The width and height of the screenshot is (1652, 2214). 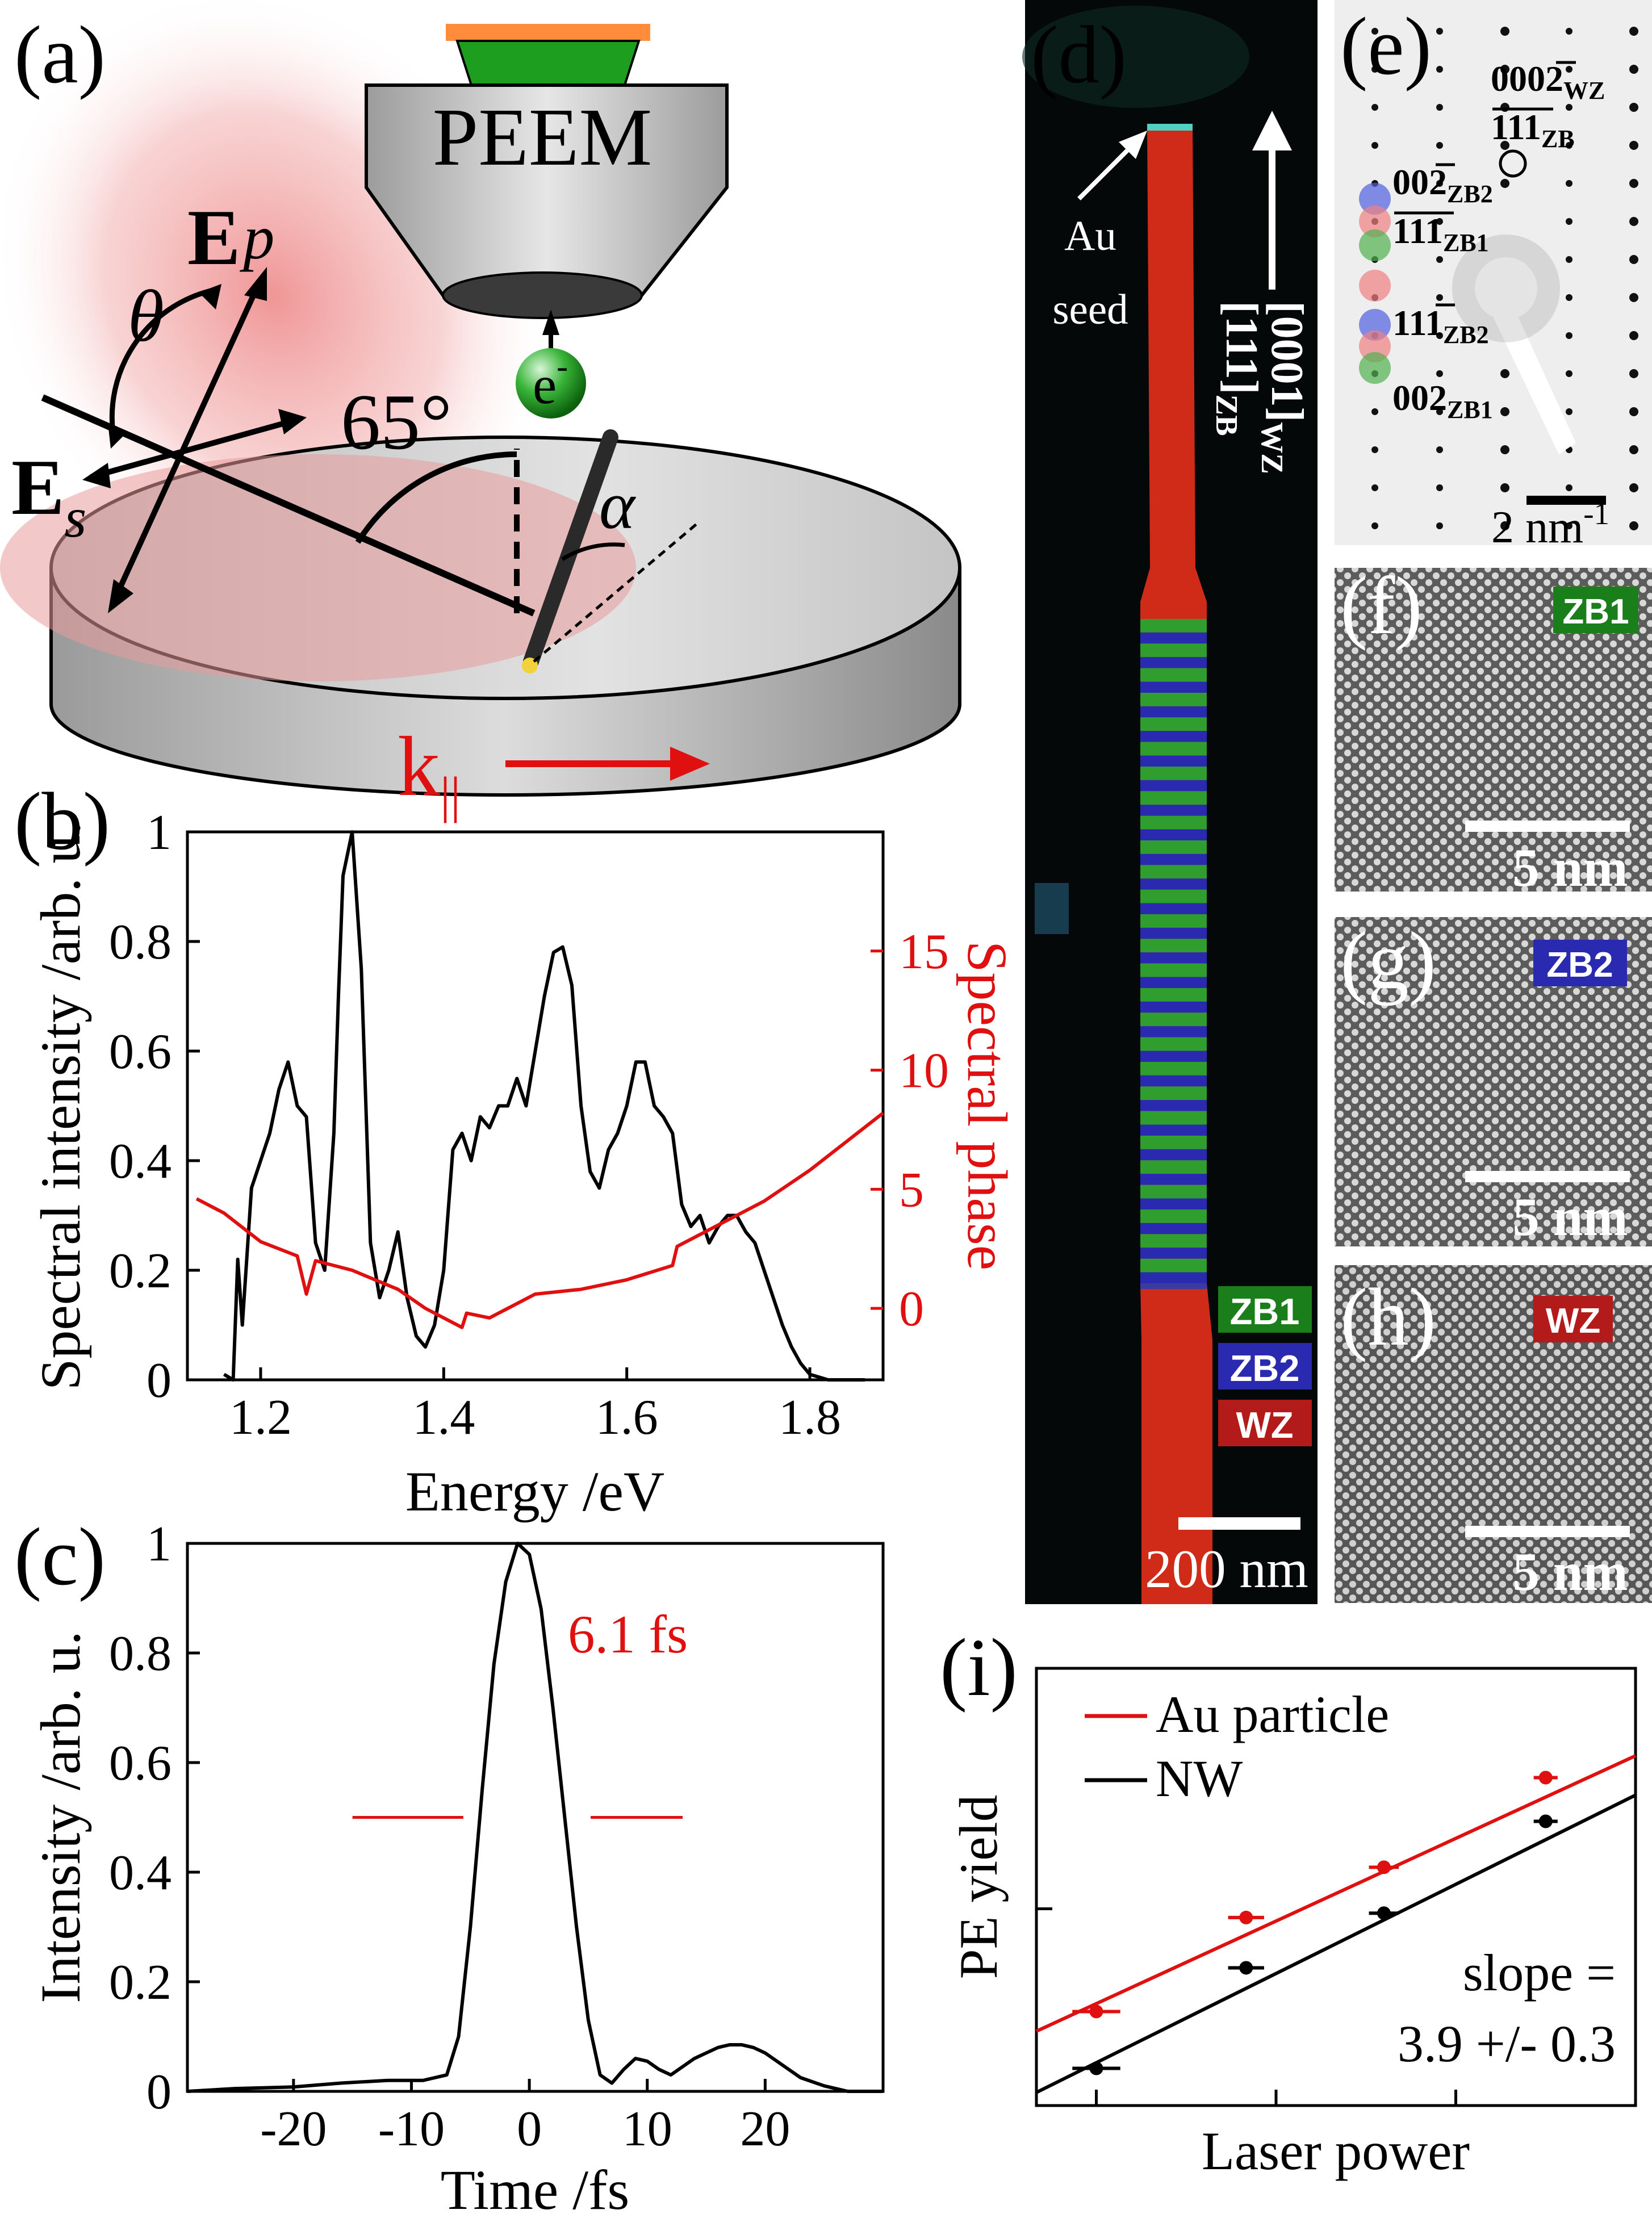 I want to click on theta-arc, so click(x=162, y=362).